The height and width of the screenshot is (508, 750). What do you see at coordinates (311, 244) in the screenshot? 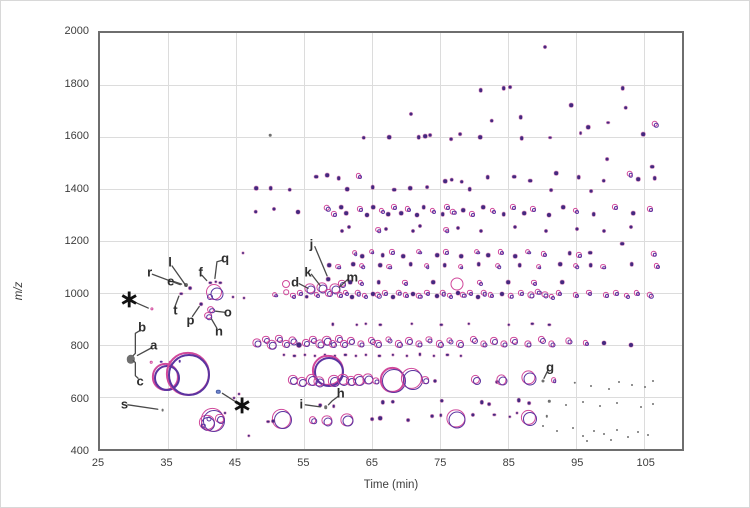
I see `peak-label-j: j` at bounding box center [311, 244].